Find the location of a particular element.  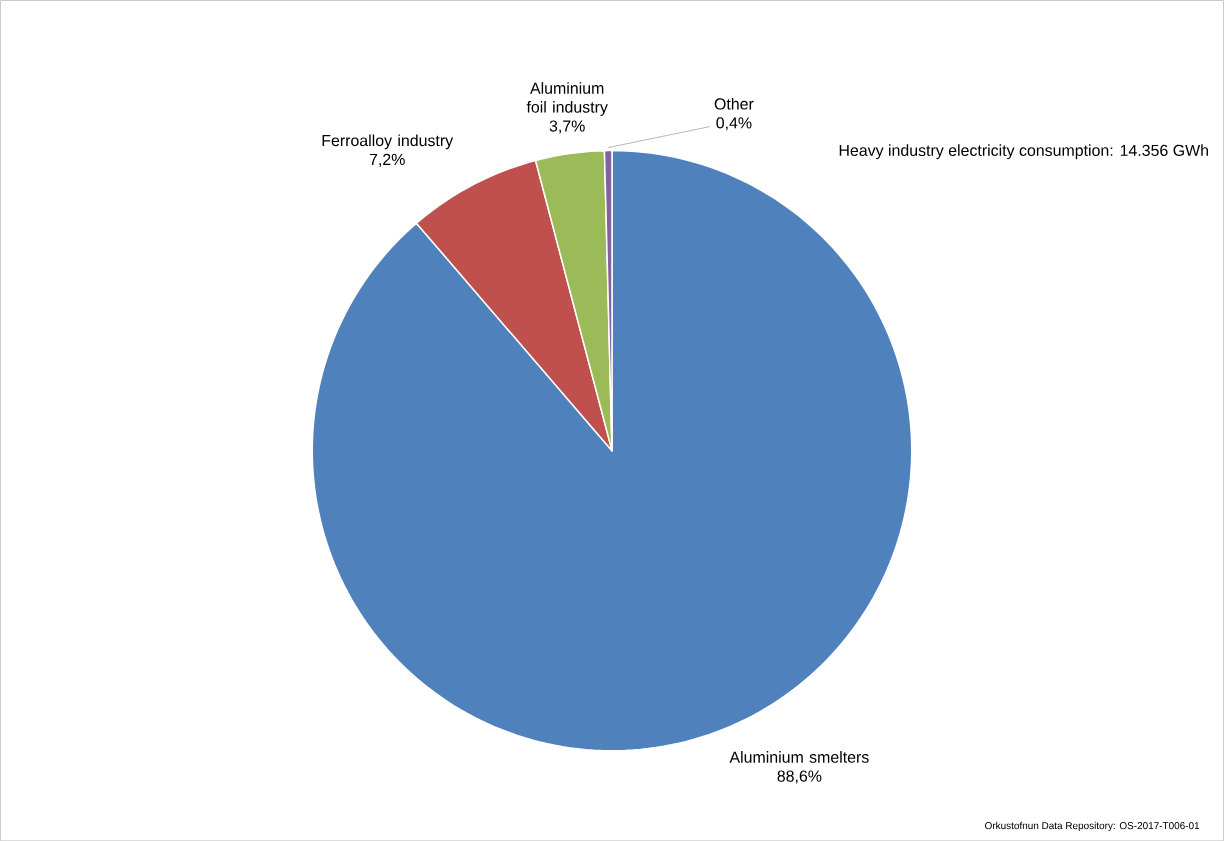

data-label: 7,2% is located at coordinates (387, 160).